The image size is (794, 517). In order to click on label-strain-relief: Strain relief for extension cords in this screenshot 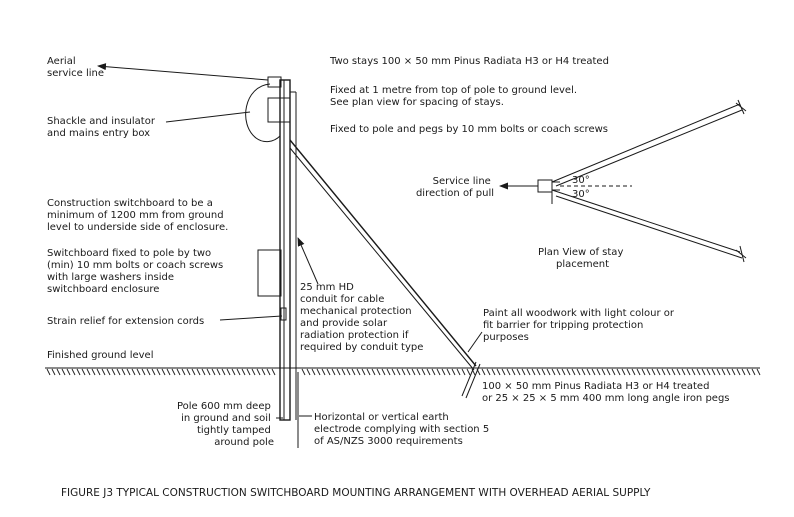, I will do `click(125, 321)`.